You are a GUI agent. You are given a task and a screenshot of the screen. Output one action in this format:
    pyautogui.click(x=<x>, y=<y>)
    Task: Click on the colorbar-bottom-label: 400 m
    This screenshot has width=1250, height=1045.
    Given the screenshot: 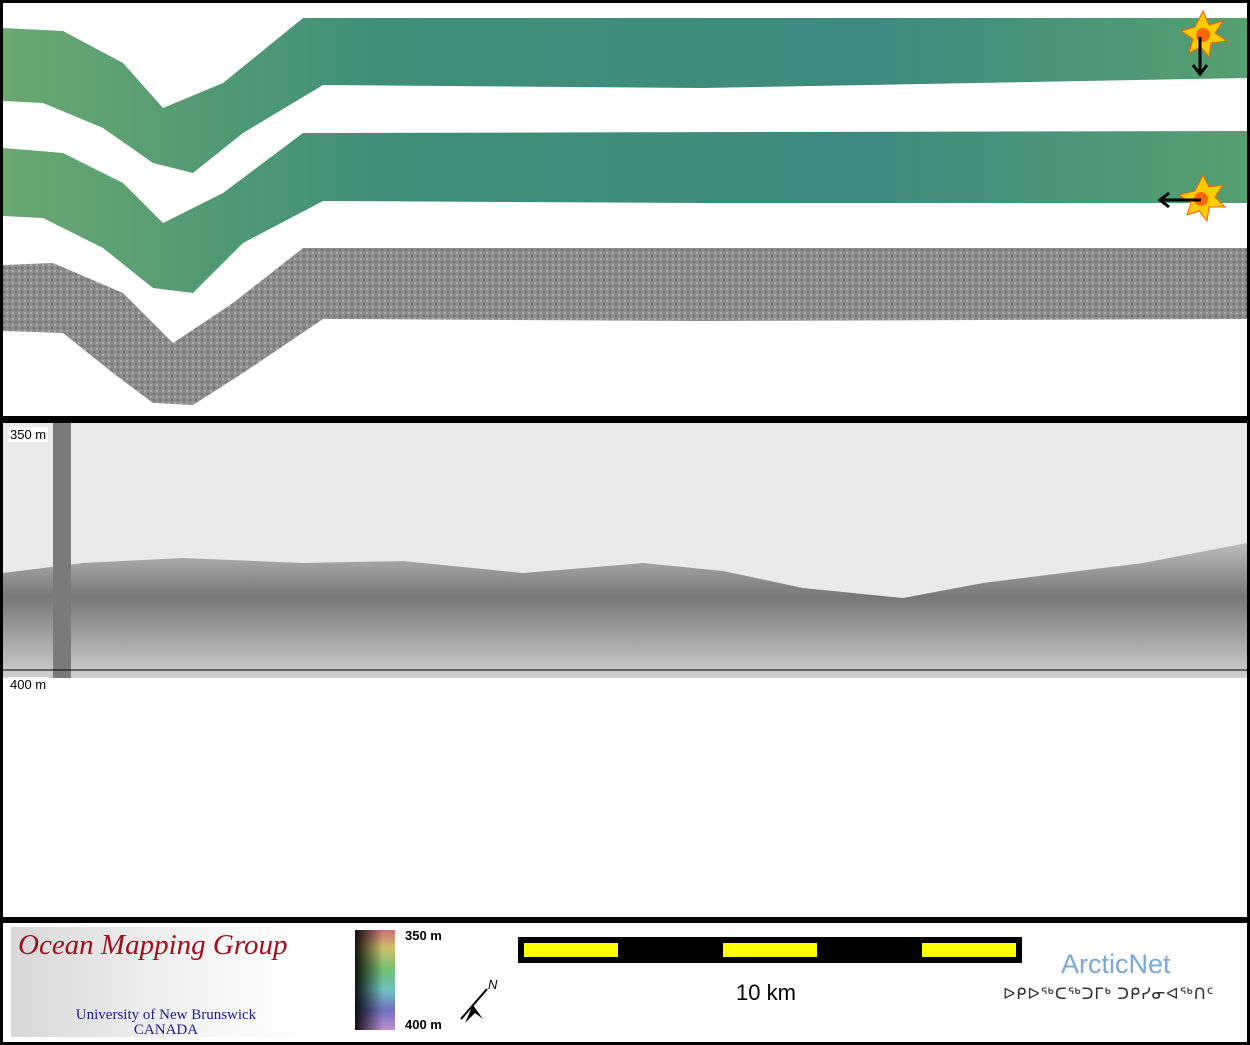 What is the action you would take?
    pyautogui.click(x=423, y=1024)
    